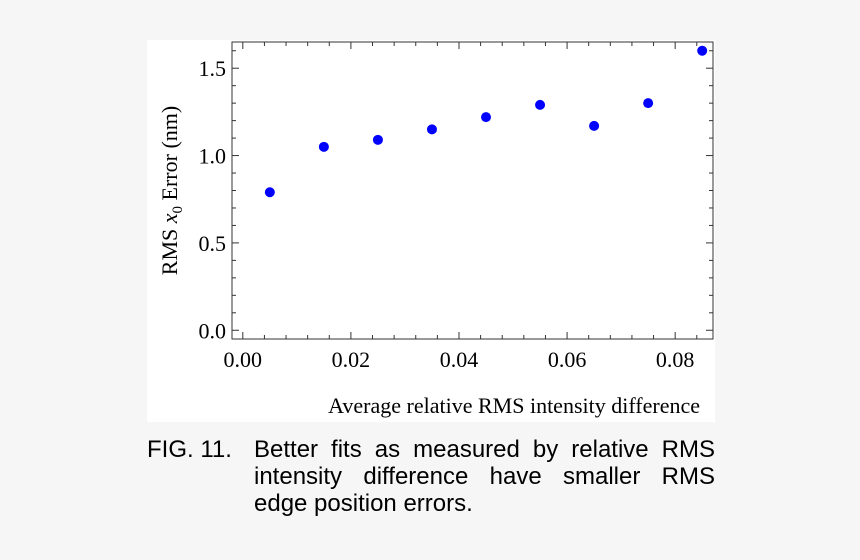  Describe the element at coordinates (213, 68) in the screenshot. I see `y-tick-label: 1.5` at that location.